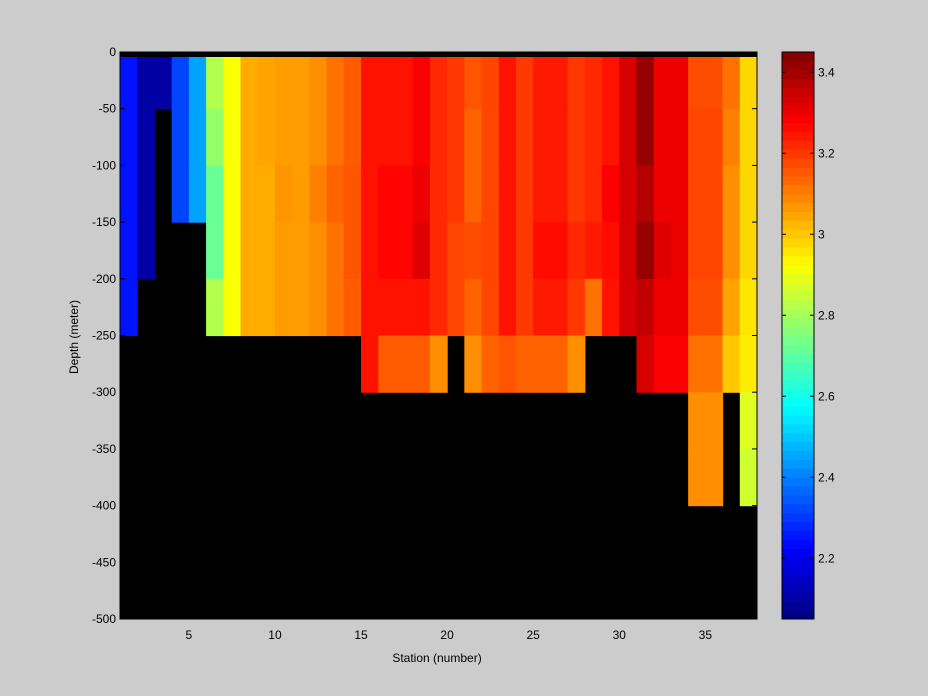 This screenshot has width=928, height=696. What do you see at coordinates (826, 72) in the screenshot?
I see `colorbar-tick-label: 3.4` at bounding box center [826, 72].